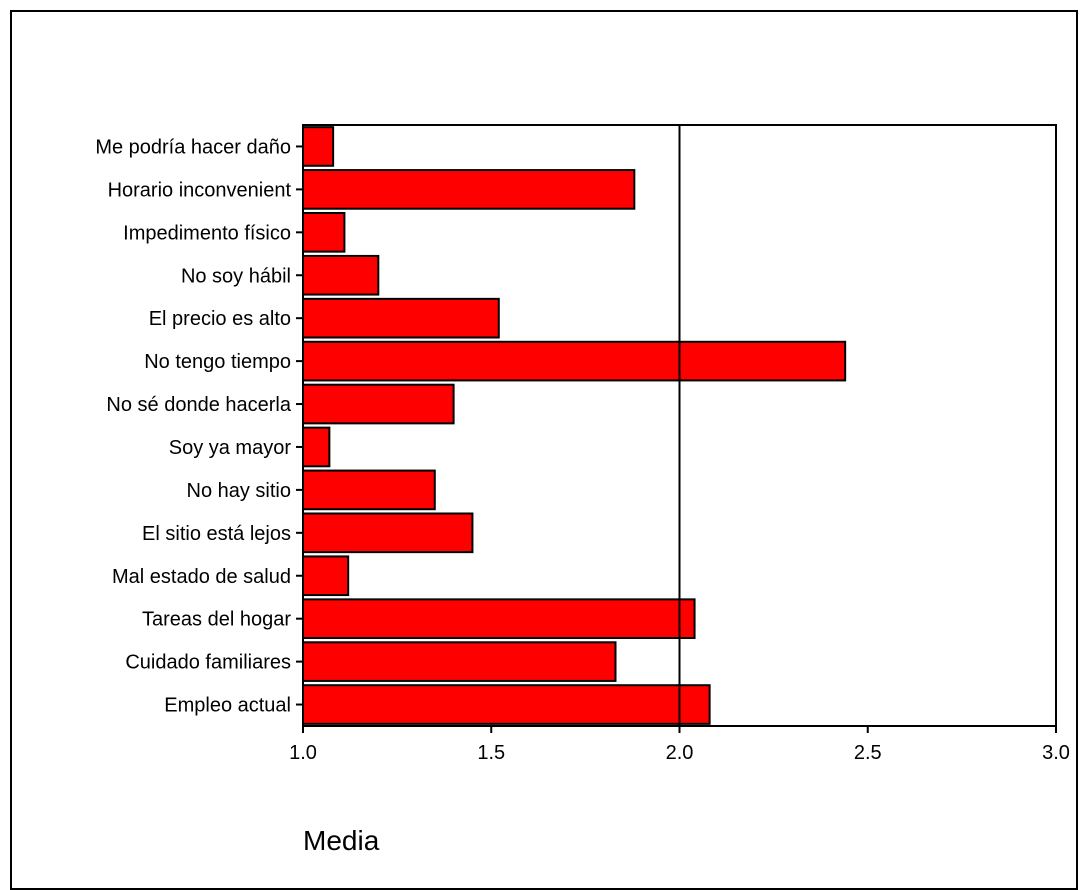  Describe the element at coordinates (341, 840) in the screenshot. I see `x-axis-title: Media` at that location.